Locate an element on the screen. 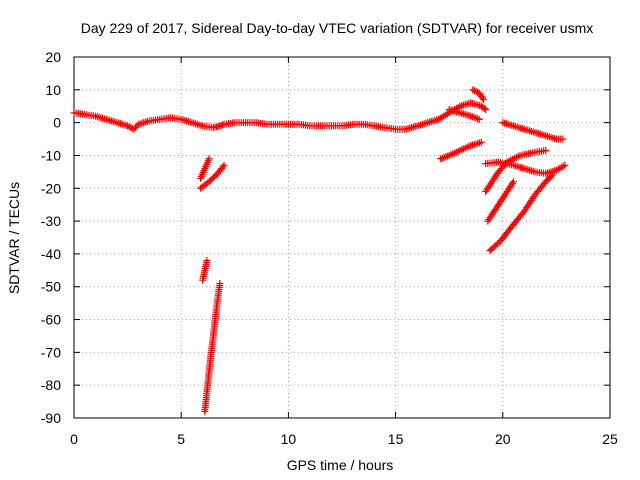 The image size is (640, 480). series-upper-branch-b is located at coordinates (479, 95).